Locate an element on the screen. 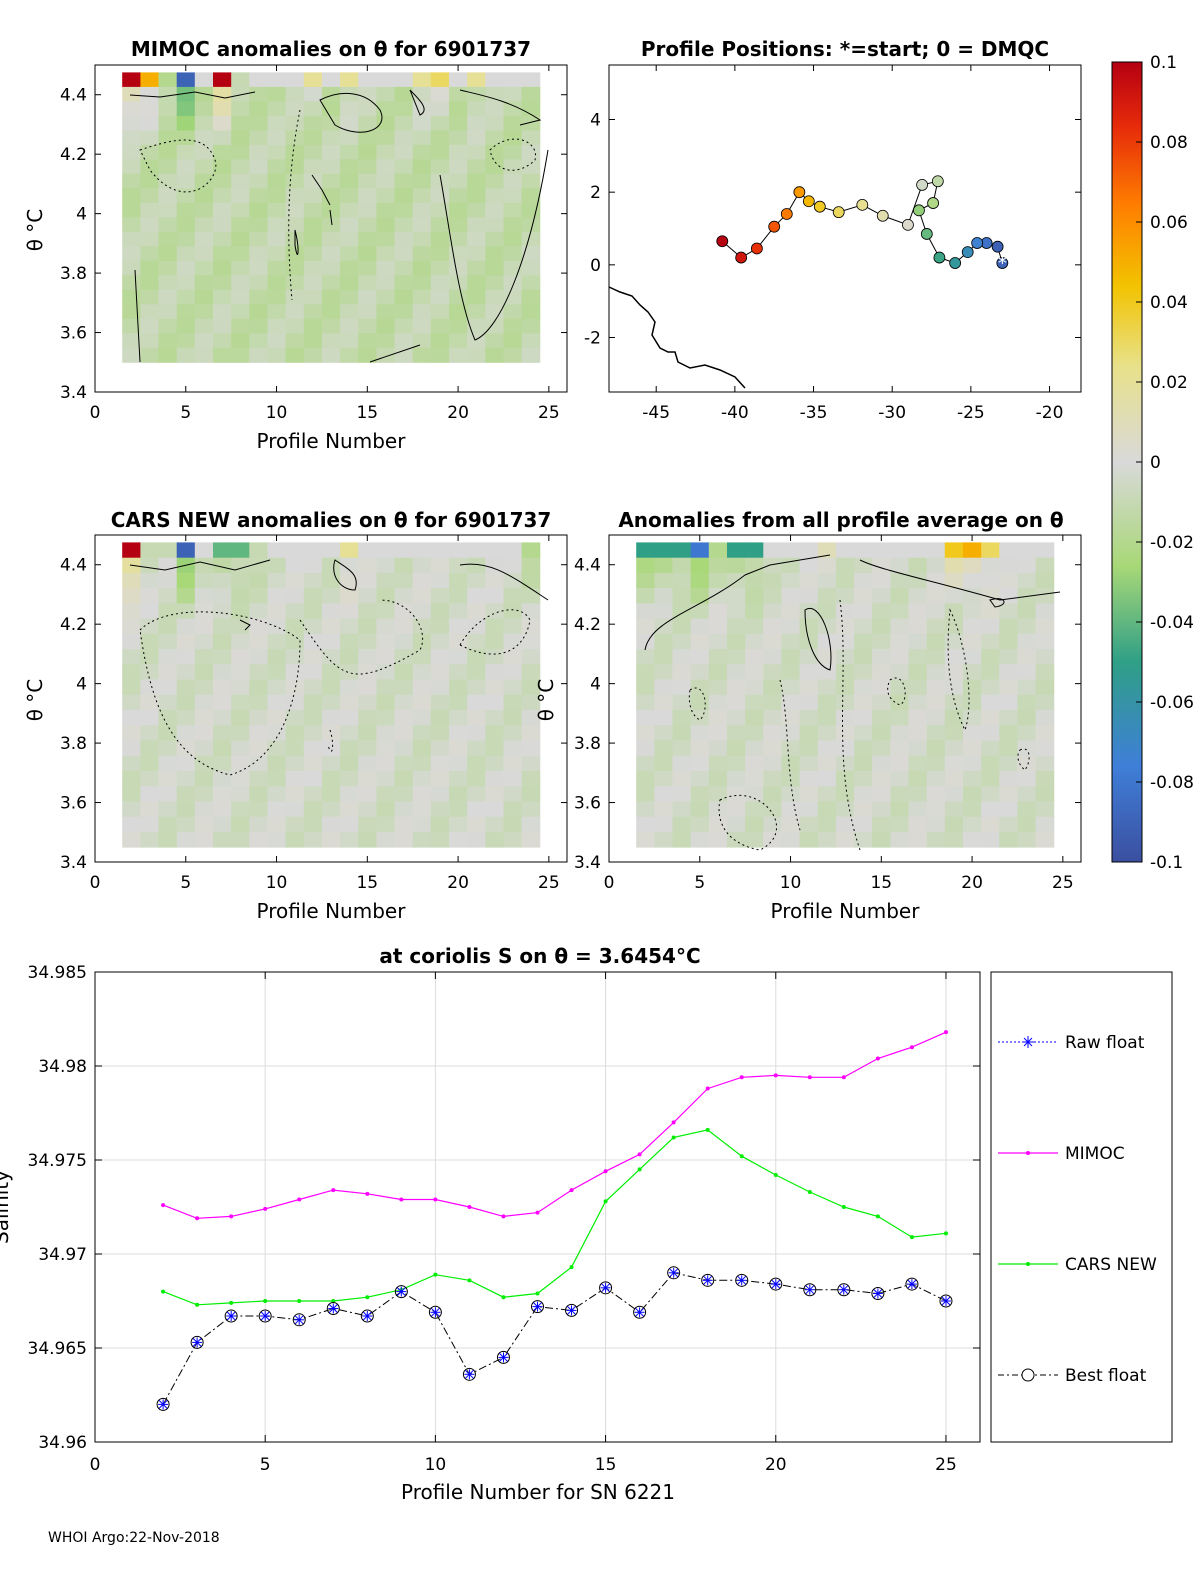 The image size is (1200, 1575). y-tick-label: 34.98 is located at coordinates (62, 1067).